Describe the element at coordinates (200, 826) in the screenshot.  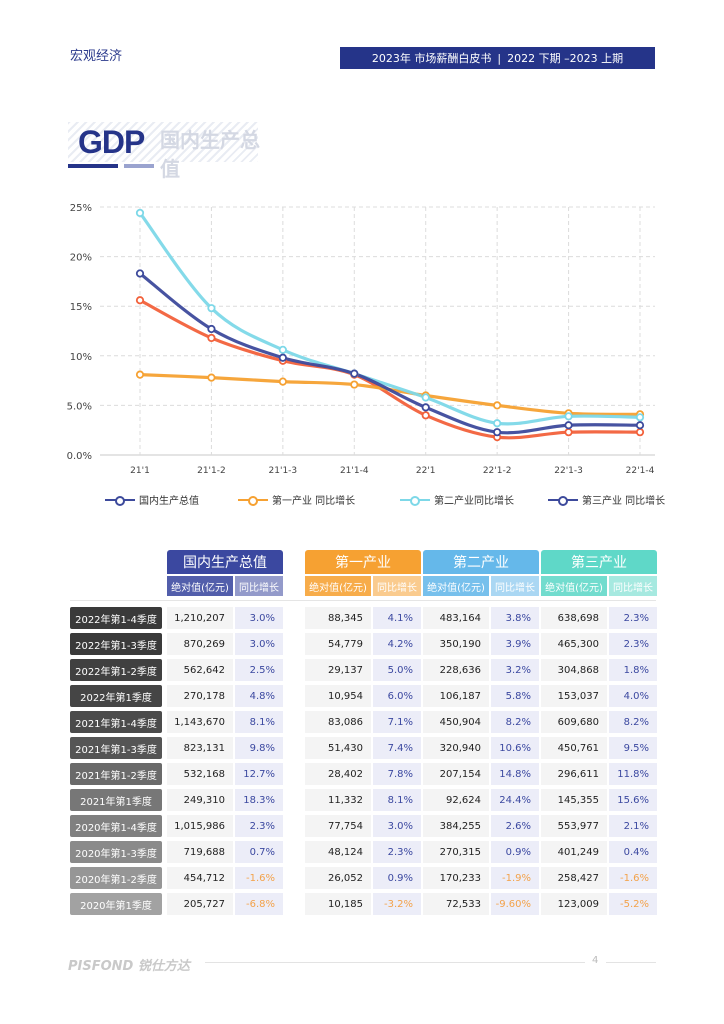
I see `cell-absolute: 1,015,986` at that location.